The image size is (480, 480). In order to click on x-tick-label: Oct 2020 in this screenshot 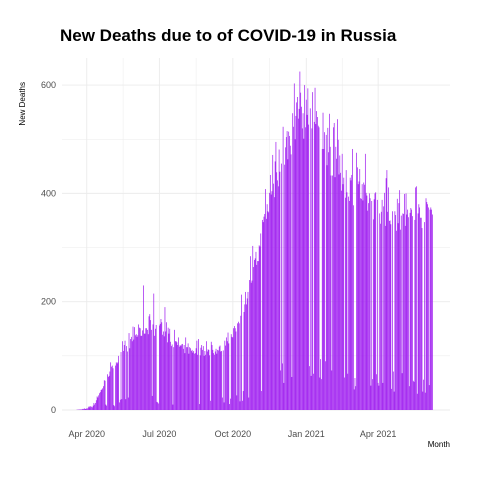, I will do `click(233, 434)`.